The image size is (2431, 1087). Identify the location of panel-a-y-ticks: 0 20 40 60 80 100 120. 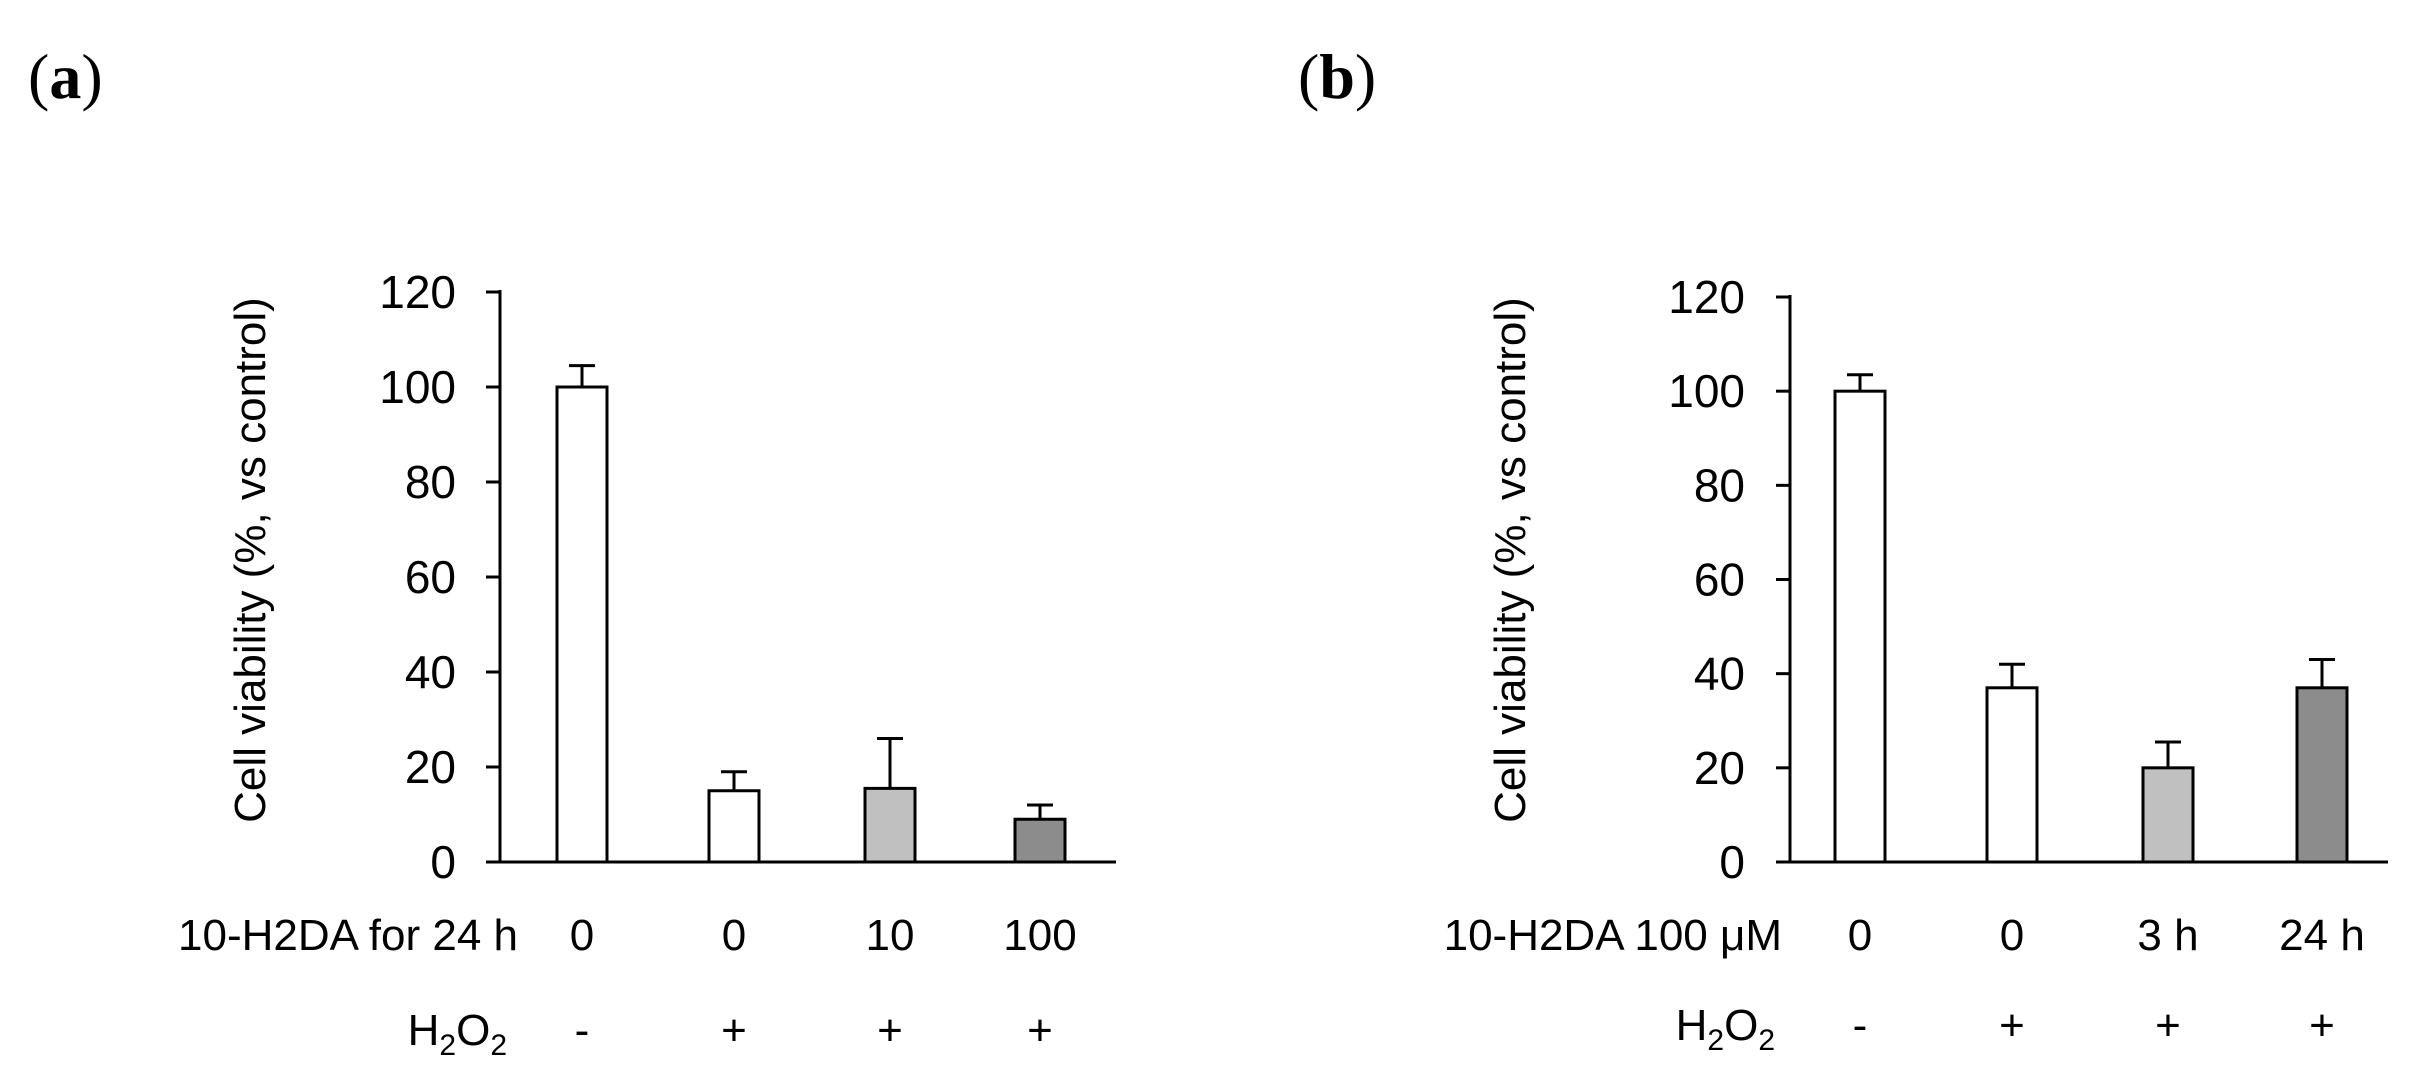
(439, 577).